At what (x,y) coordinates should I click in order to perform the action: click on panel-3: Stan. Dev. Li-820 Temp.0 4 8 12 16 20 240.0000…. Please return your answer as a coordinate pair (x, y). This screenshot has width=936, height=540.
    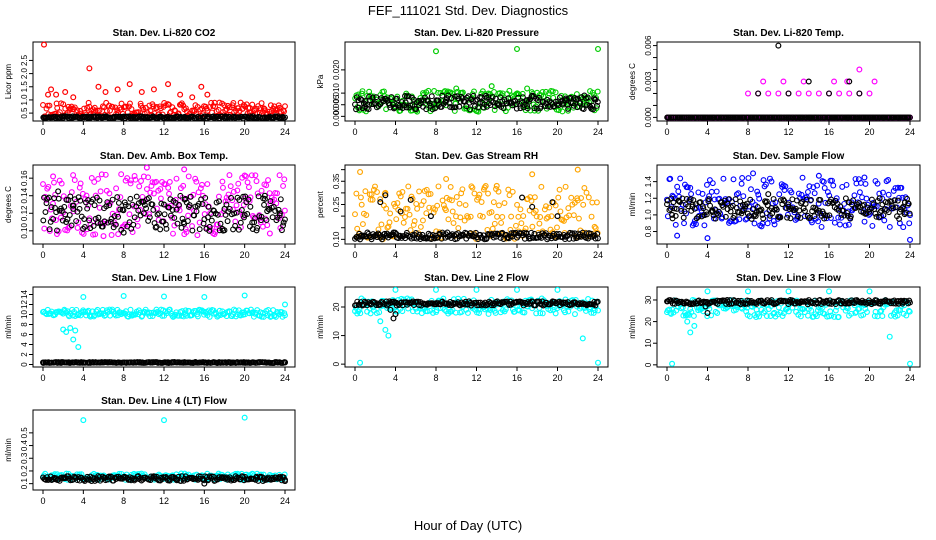
    Looking at the image, I should click on (774, 82).